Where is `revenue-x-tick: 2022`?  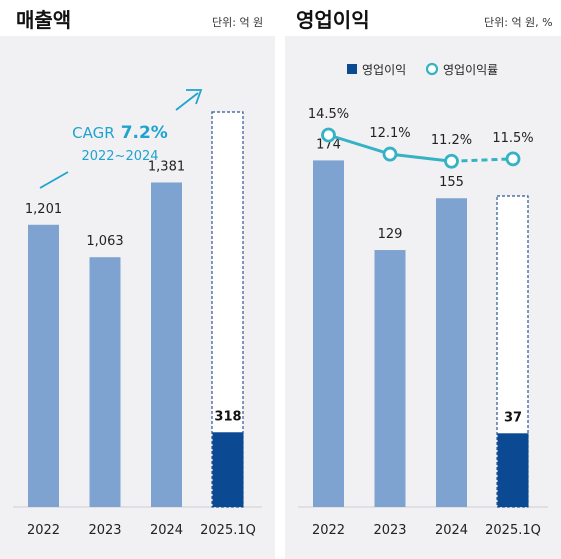 revenue-x-tick: 2022 is located at coordinates (43, 530).